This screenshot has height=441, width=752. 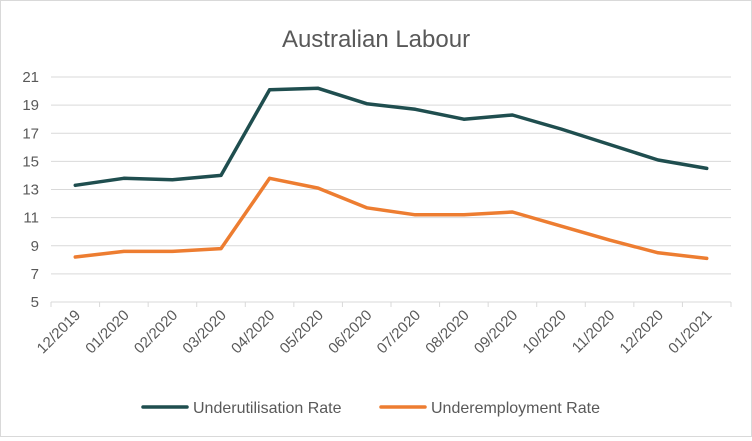 What do you see at coordinates (30, 105) in the screenshot?
I see `y-tick-label: 19` at bounding box center [30, 105].